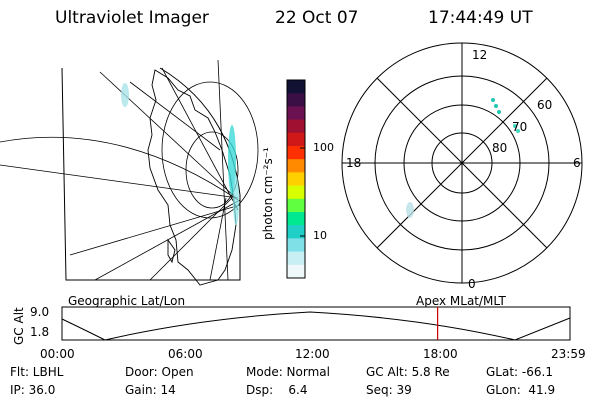 This screenshot has height=400, width=600. I want to click on timeline-x-label: 12:00, so click(312, 354).